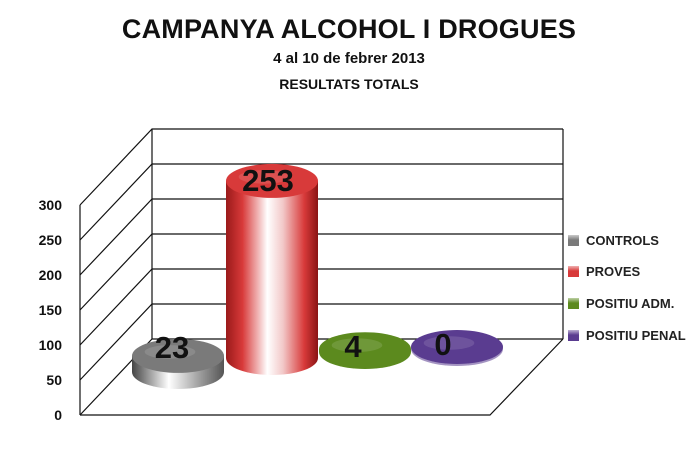  I want to click on legend-item: POSITIU ADM., so click(621, 303).